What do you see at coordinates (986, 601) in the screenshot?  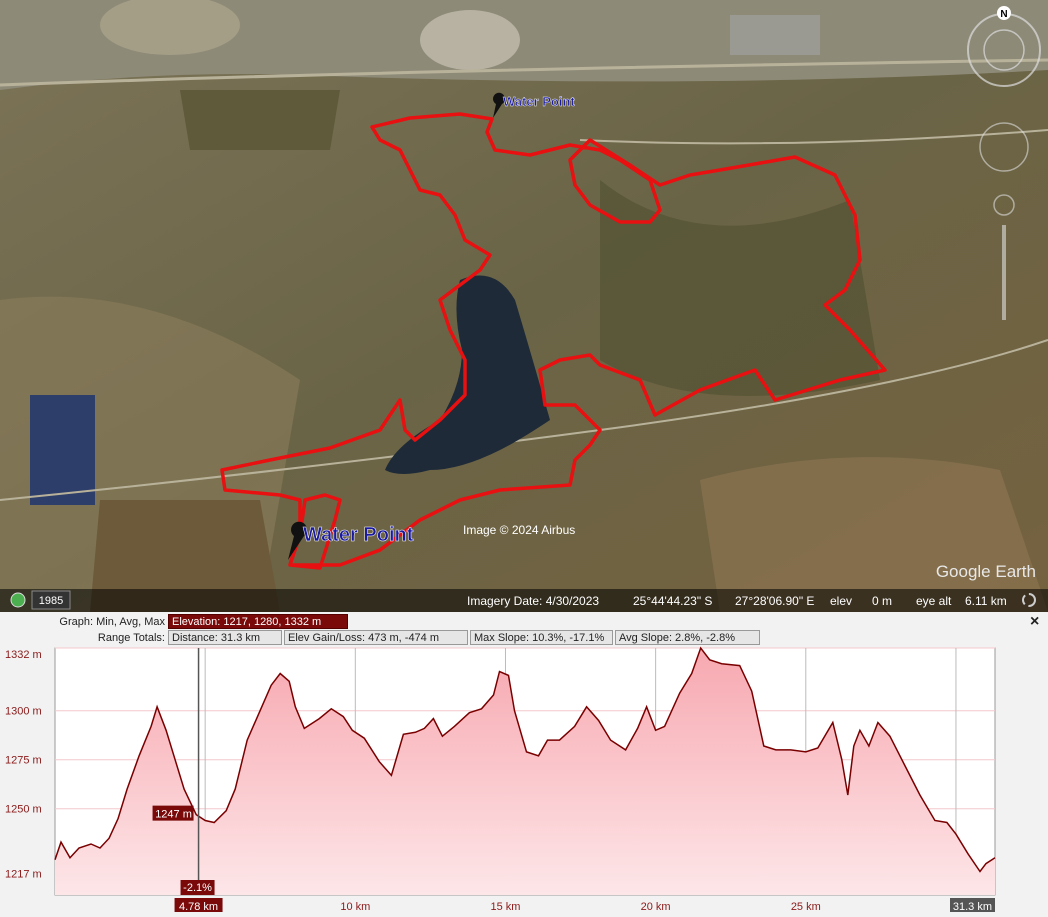 I see `eye-alt: 6.11 km` at bounding box center [986, 601].